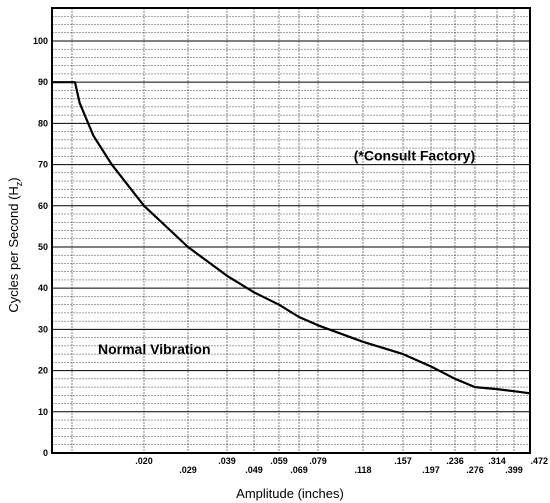 Image resolution: width=550 pixels, height=503 pixels. Describe the element at coordinates (43, 412) in the screenshot. I see `y-tick-label: 10` at that location.